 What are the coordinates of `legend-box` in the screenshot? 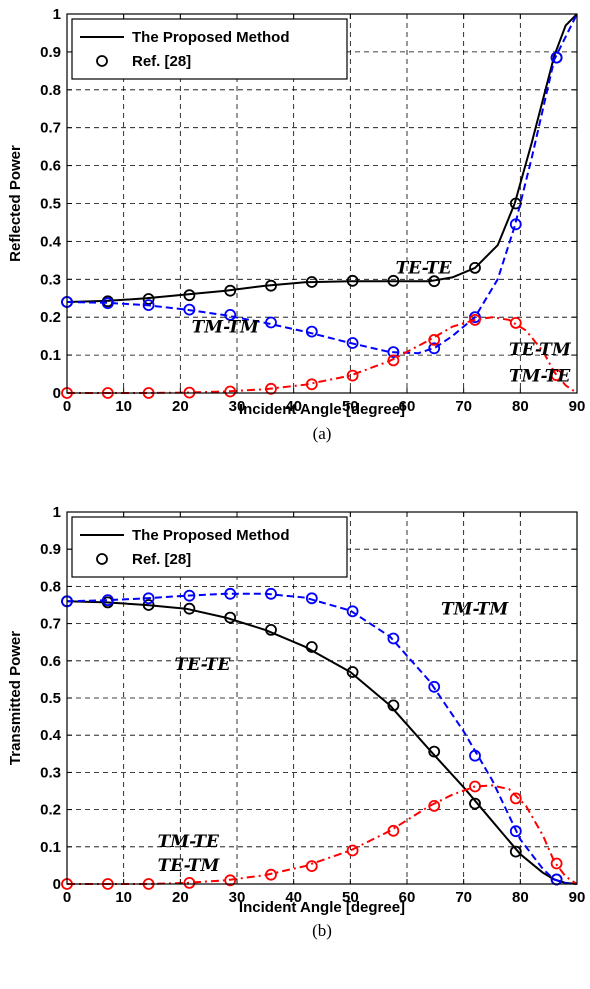 It's located at (209, 49).